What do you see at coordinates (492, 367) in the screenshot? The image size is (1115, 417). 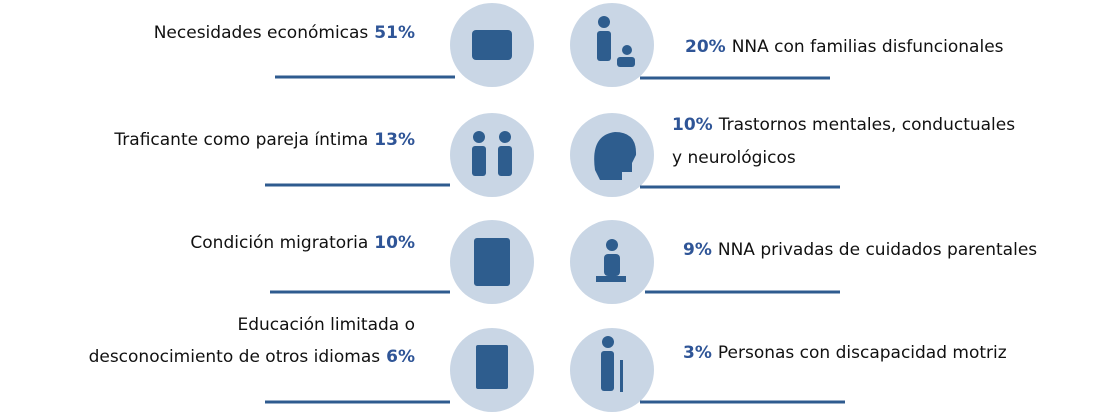 I see `certificate-icon` at bounding box center [492, 367].